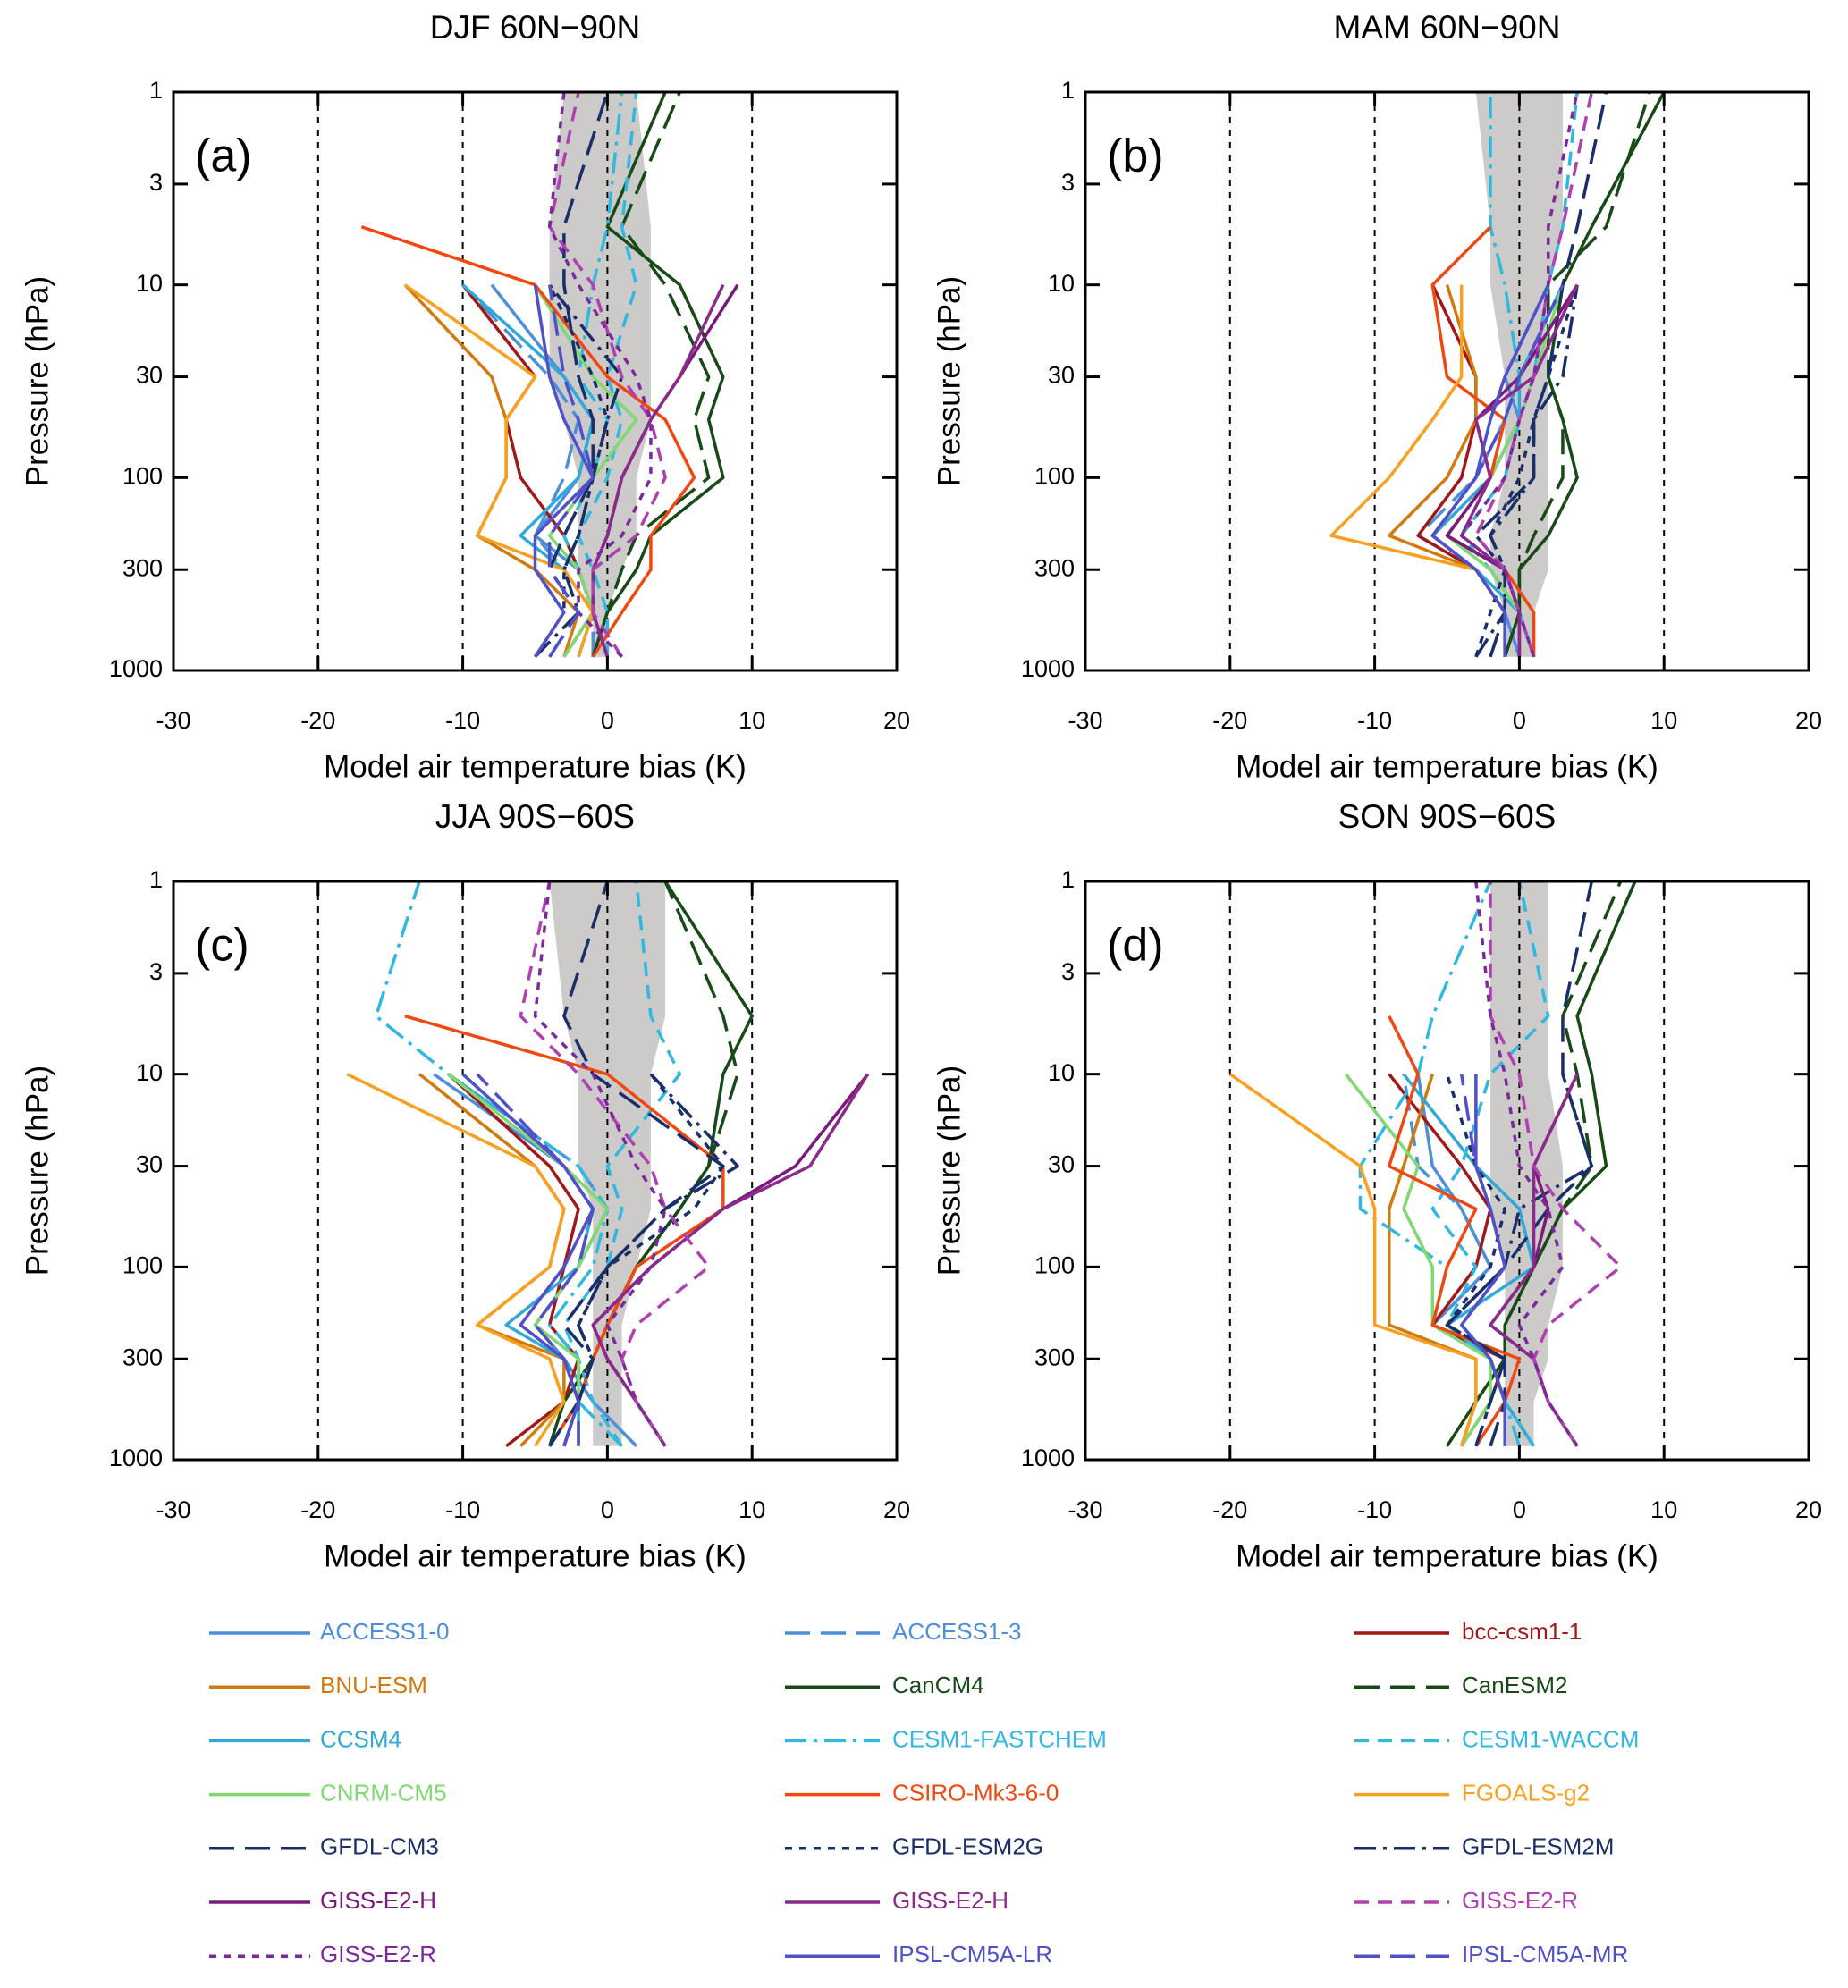 The image size is (1848, 1988). What do you see at coordinates (999, 1738) in the screenshot?
I see `legend-label: CESM1-FASTCHEM` at bounding box center [999, 1738].